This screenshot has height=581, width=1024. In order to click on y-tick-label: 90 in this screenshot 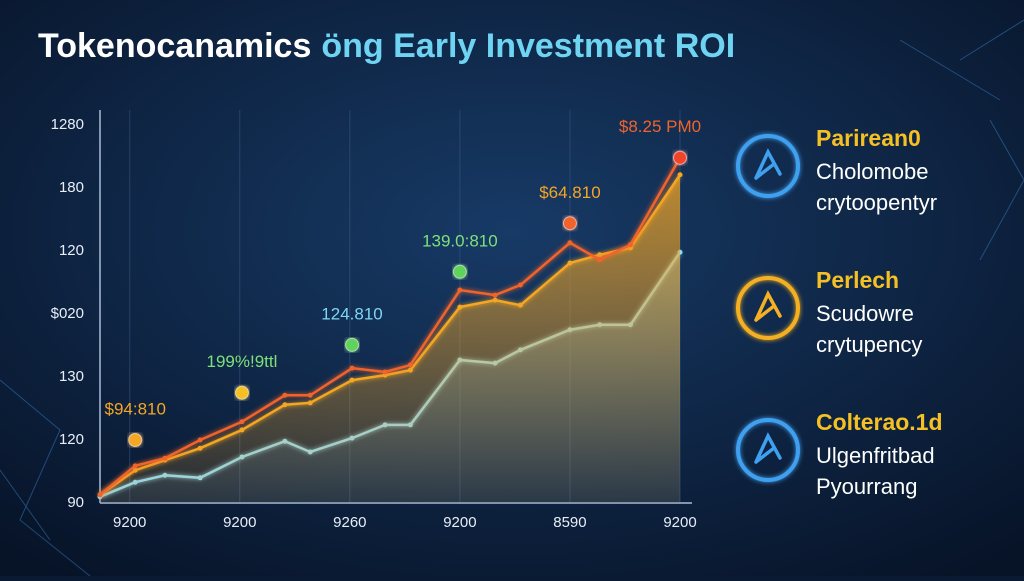, I will do `click(75, 502)`.